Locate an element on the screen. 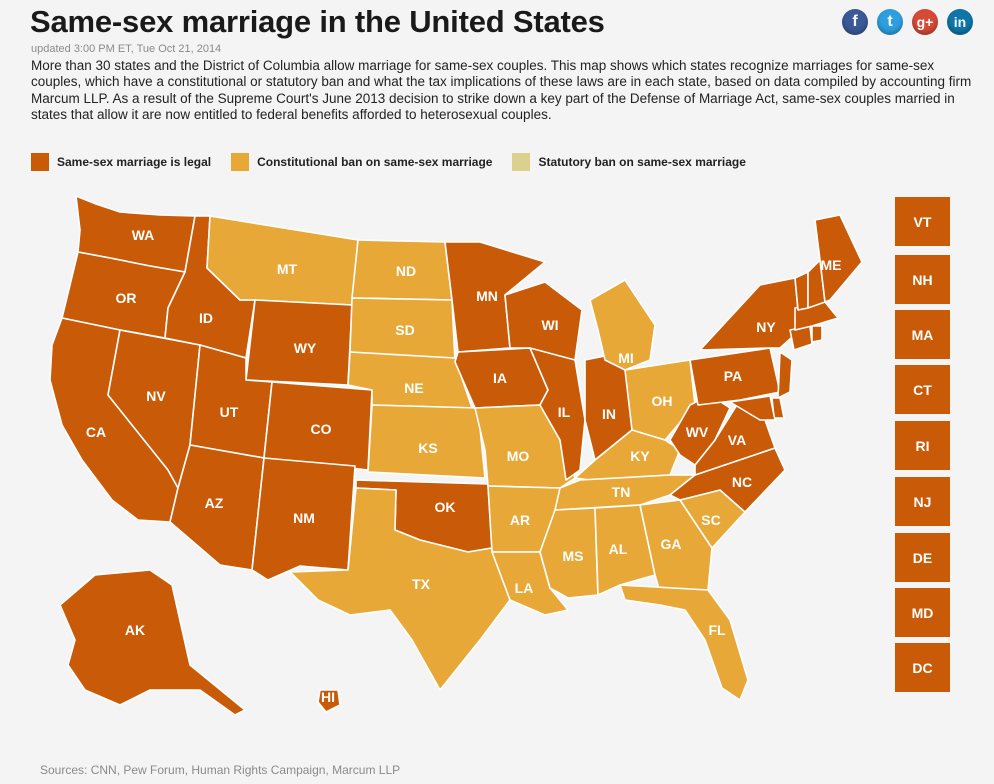 Image resolution: width=994 pixels, height=784 pixels. label-me: ME is located at coordinates (831, 265).